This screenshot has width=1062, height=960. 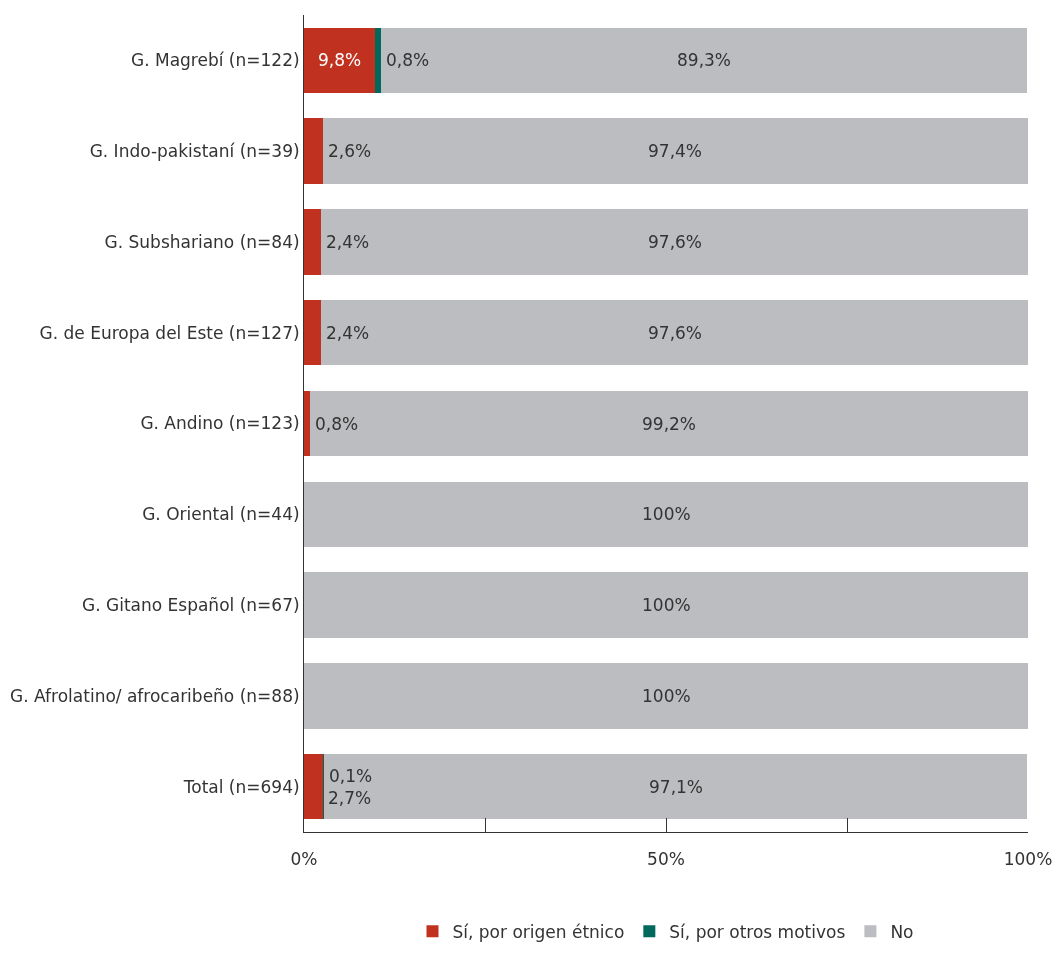 What do you see at coordinates (676, 787) in the screenshot?
I see `data-label: 97,1%` at bounding box center [676, 787].